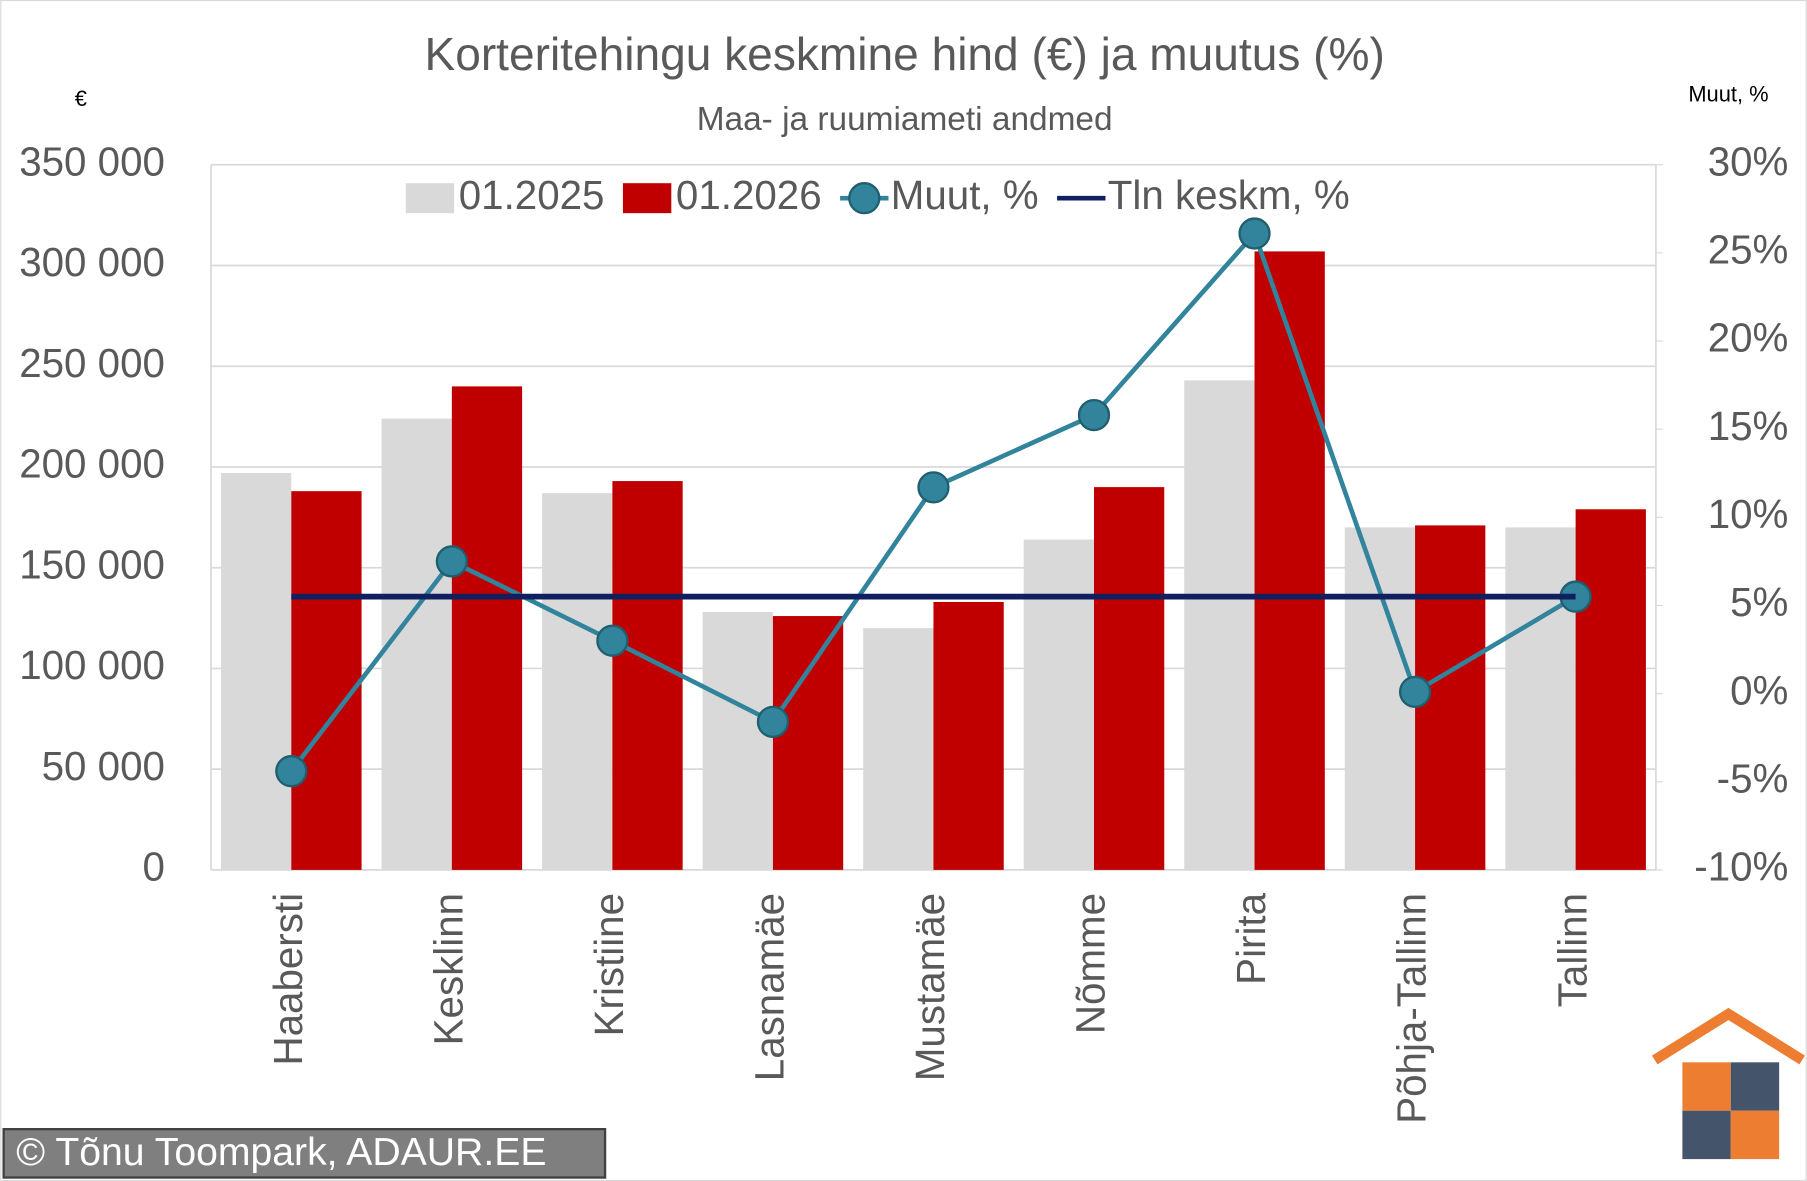 This screenshot has width=1807, height=1181. What do you see at coordinates (92, 464) in the screenshot?
I see `y-tick-label: 200 000` at bounding box center [92, 464].